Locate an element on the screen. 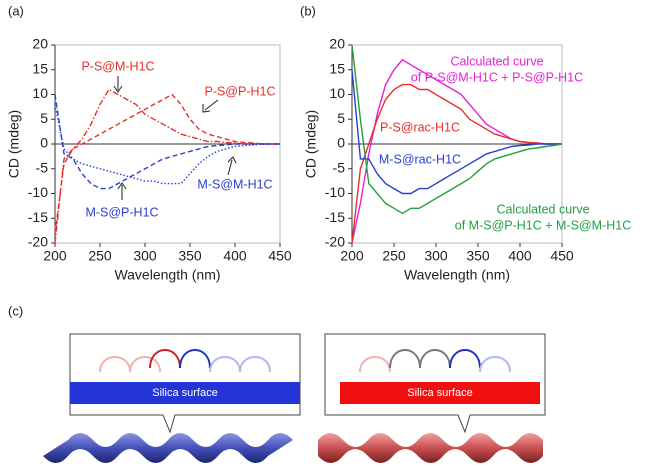 The height and width of the screenshot is (468, 655). panel-label: (a) is located at coordinates (16, 10).